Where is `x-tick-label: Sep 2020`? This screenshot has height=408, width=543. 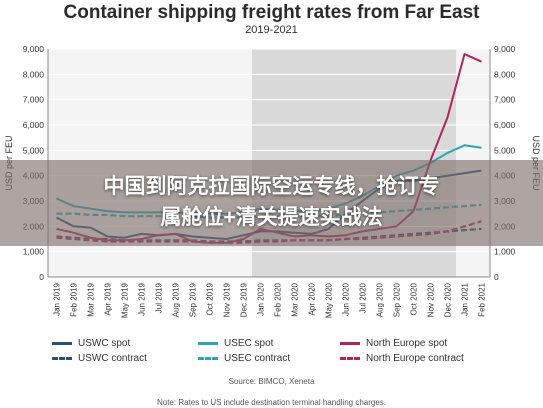 x-tick-label: Sep 2020 is located at coordinates (397, 299).